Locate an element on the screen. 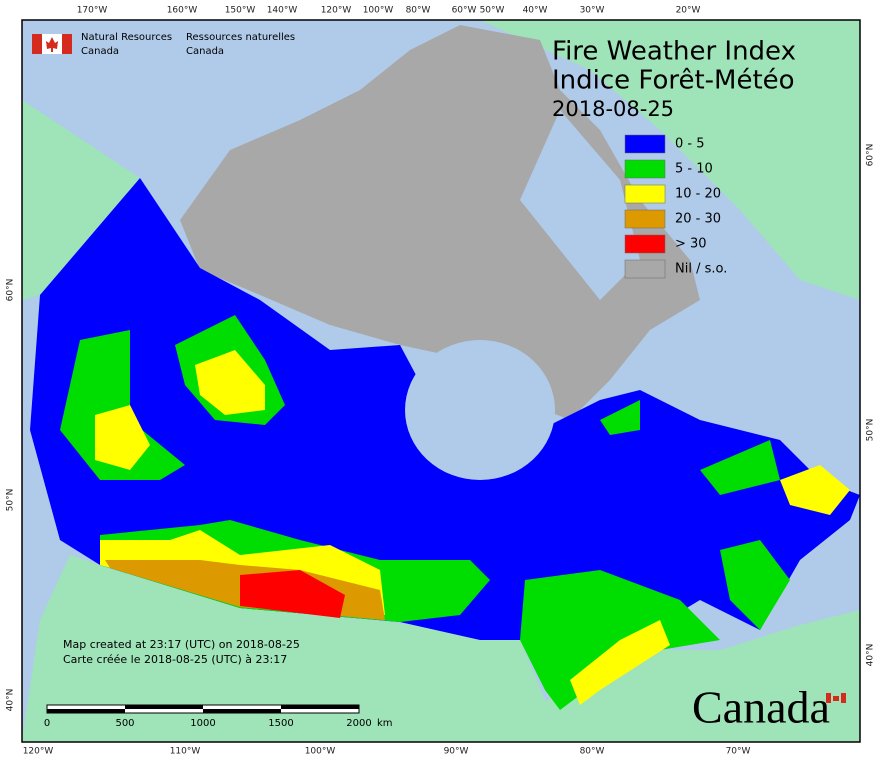  longitude-label: 30°W is located at coordinates (592, 11).